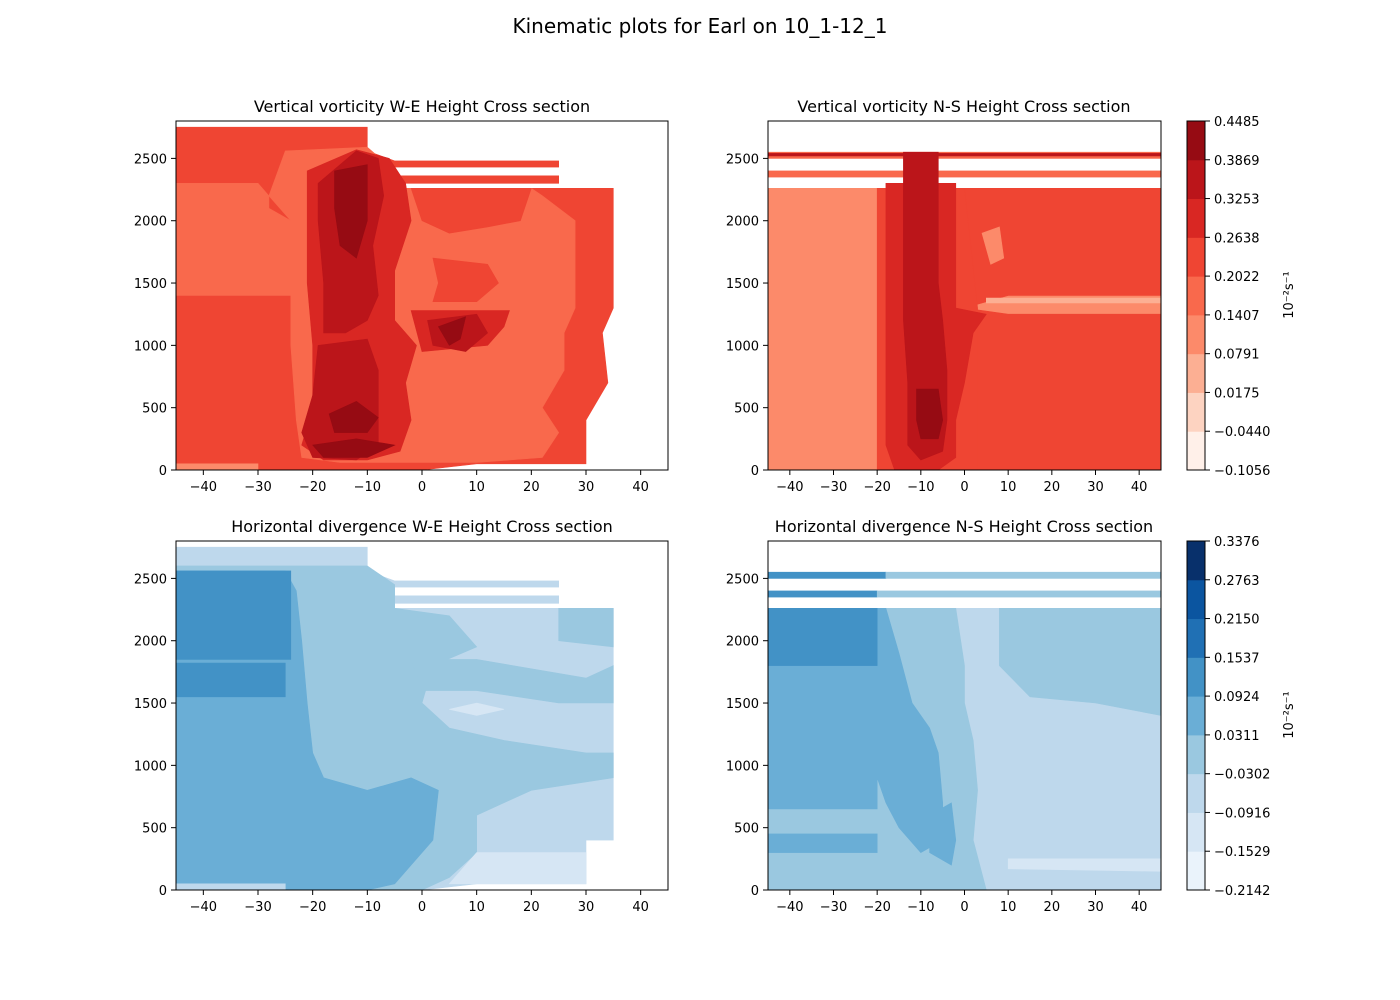 Image resolution: width=1400 pixels, height=1000 pixels. I want to click on colorbar-tick-label: 0.0924, so click(1237, 697).